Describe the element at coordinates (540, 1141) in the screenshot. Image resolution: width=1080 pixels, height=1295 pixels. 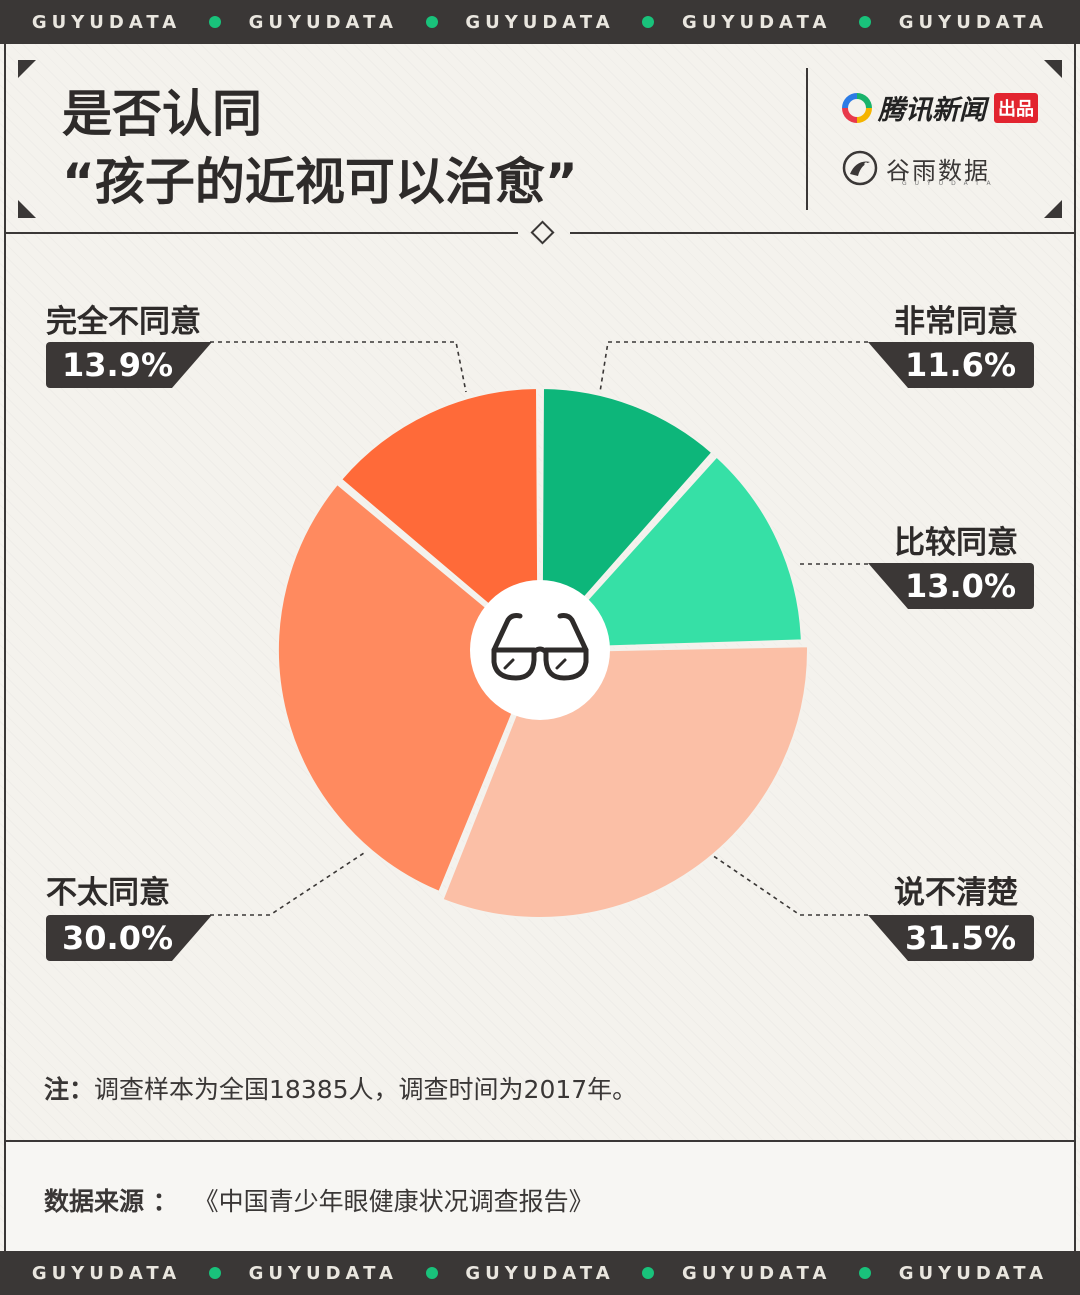
I see `footer-rule` at that location.